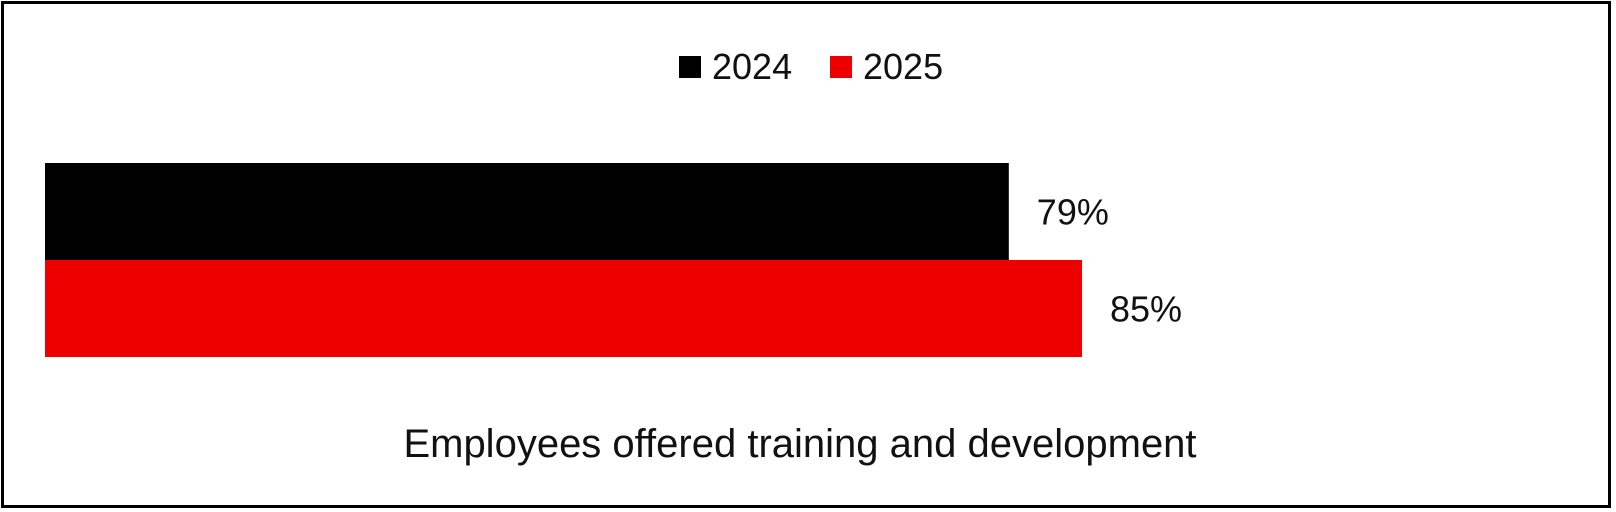  I want to click on value-label-2024: 79%, so click(1073, 212).